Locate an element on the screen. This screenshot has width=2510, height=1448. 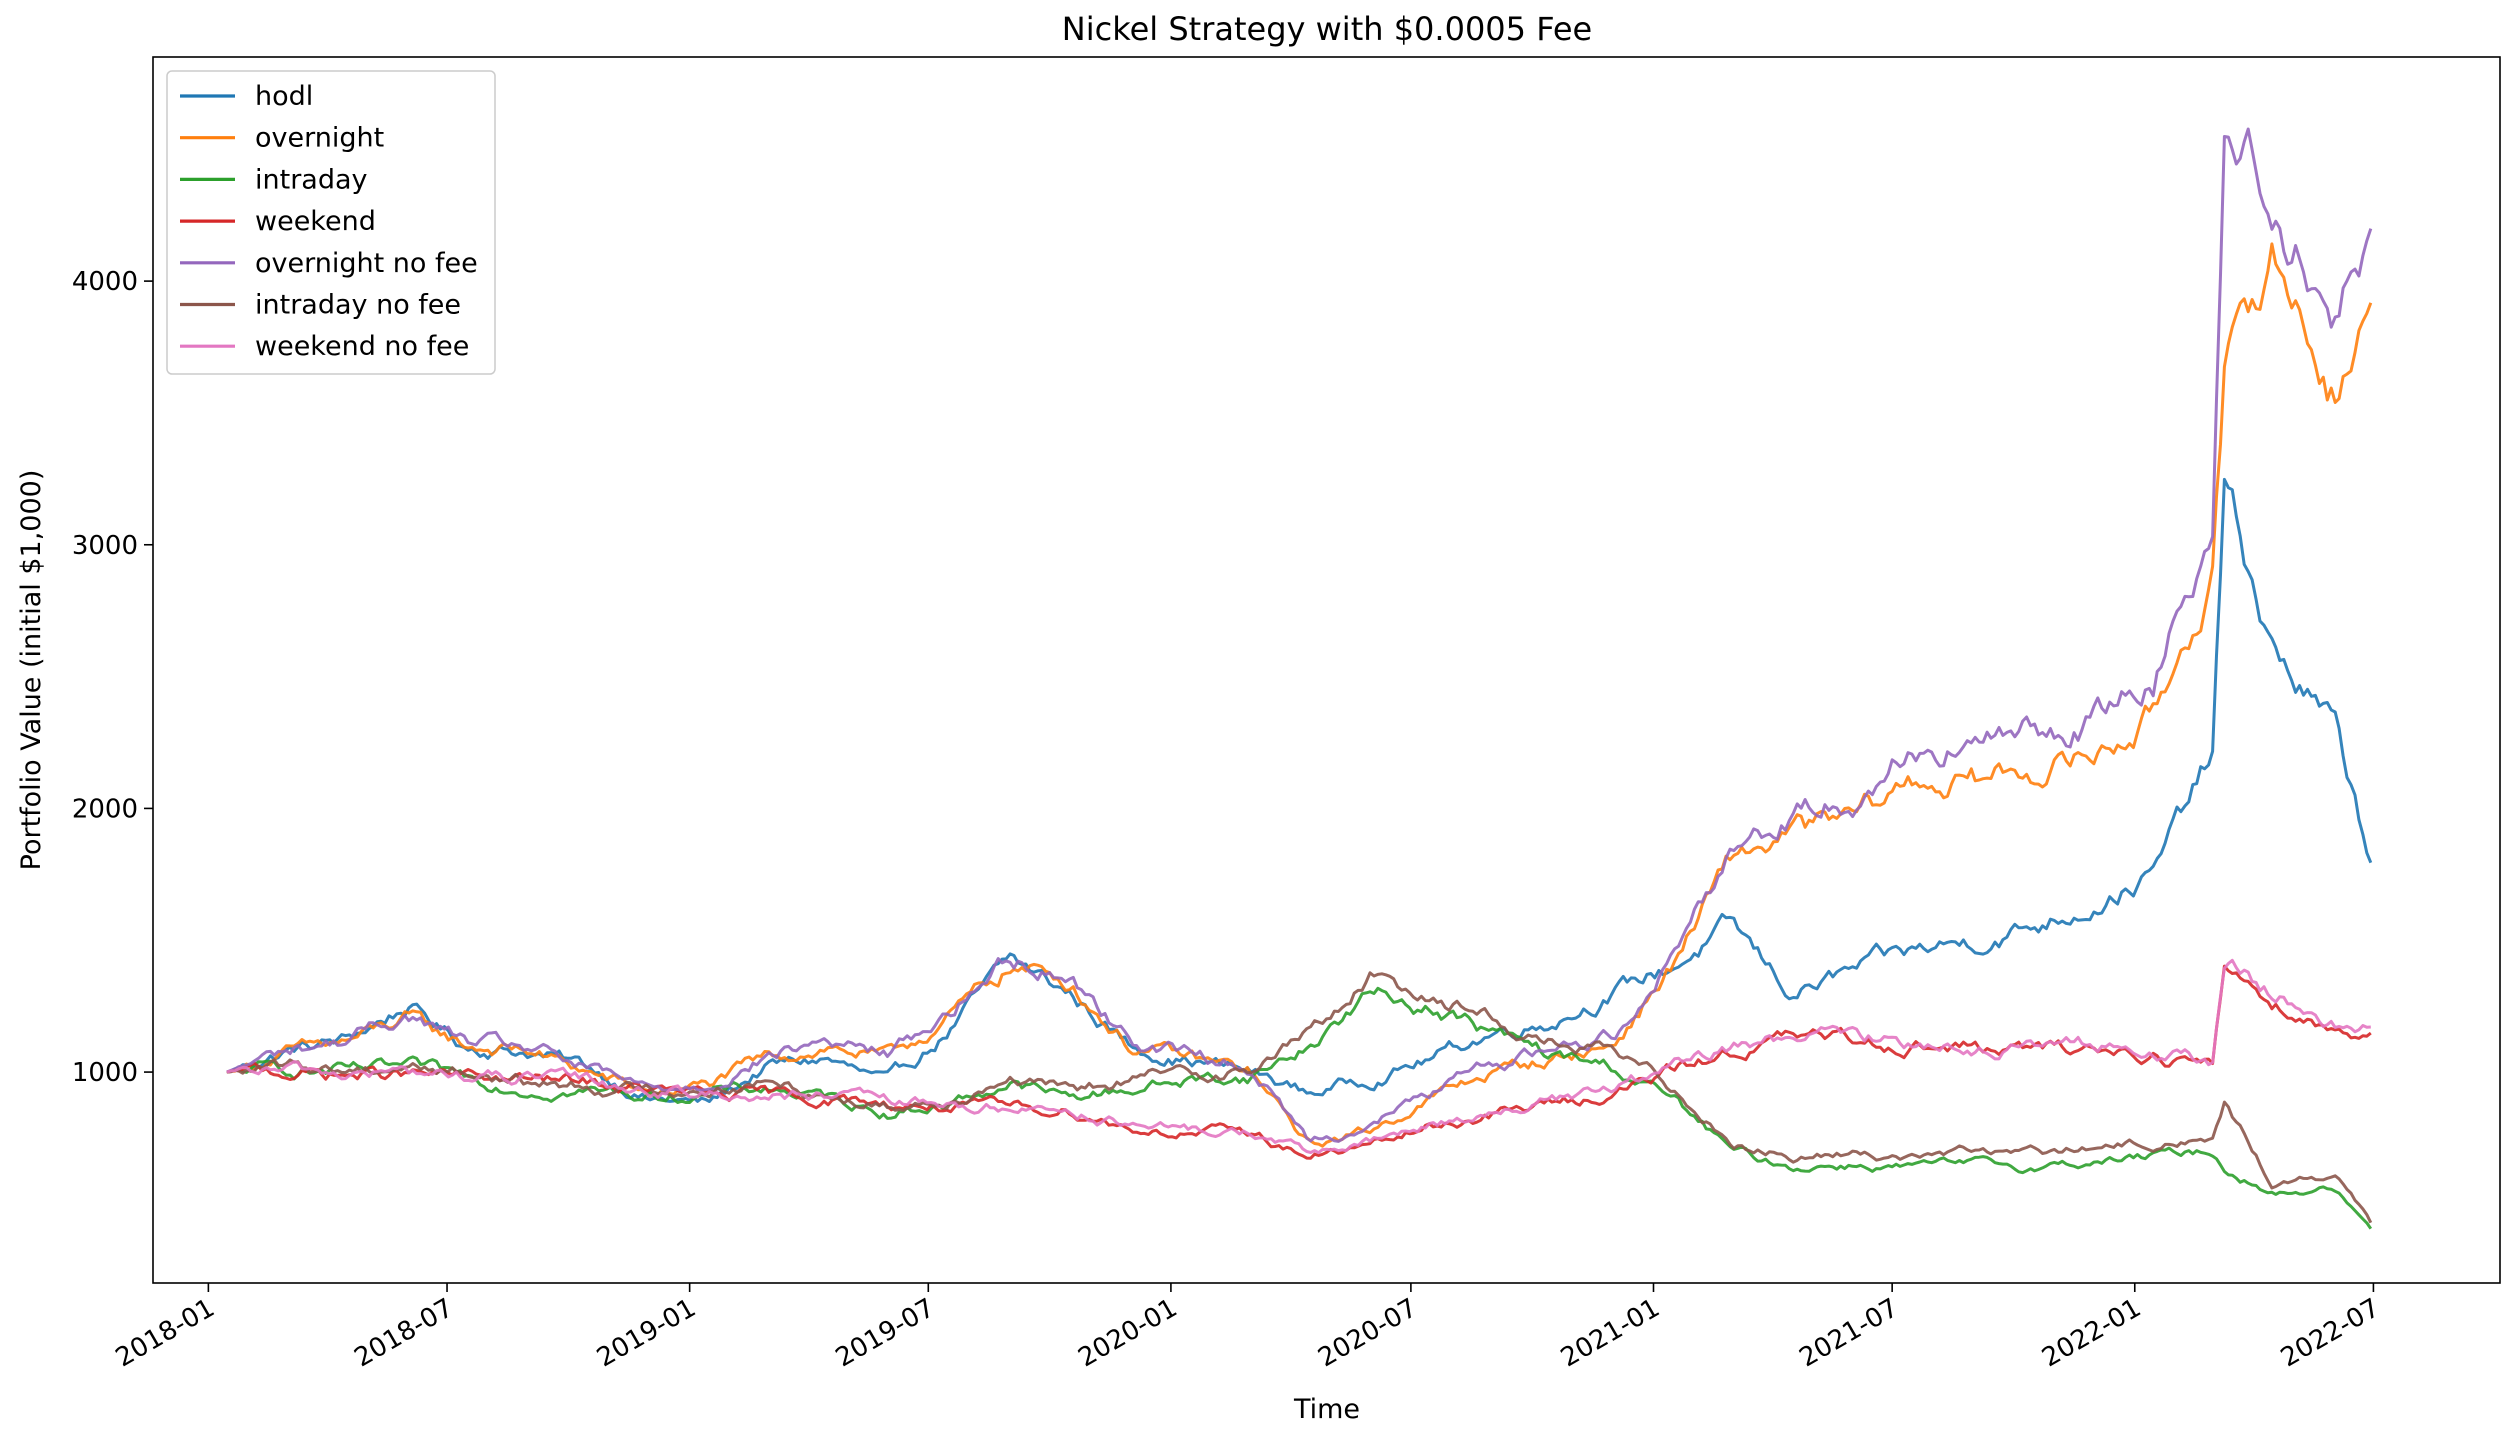
legend-box is located at coordinates (331, 222).